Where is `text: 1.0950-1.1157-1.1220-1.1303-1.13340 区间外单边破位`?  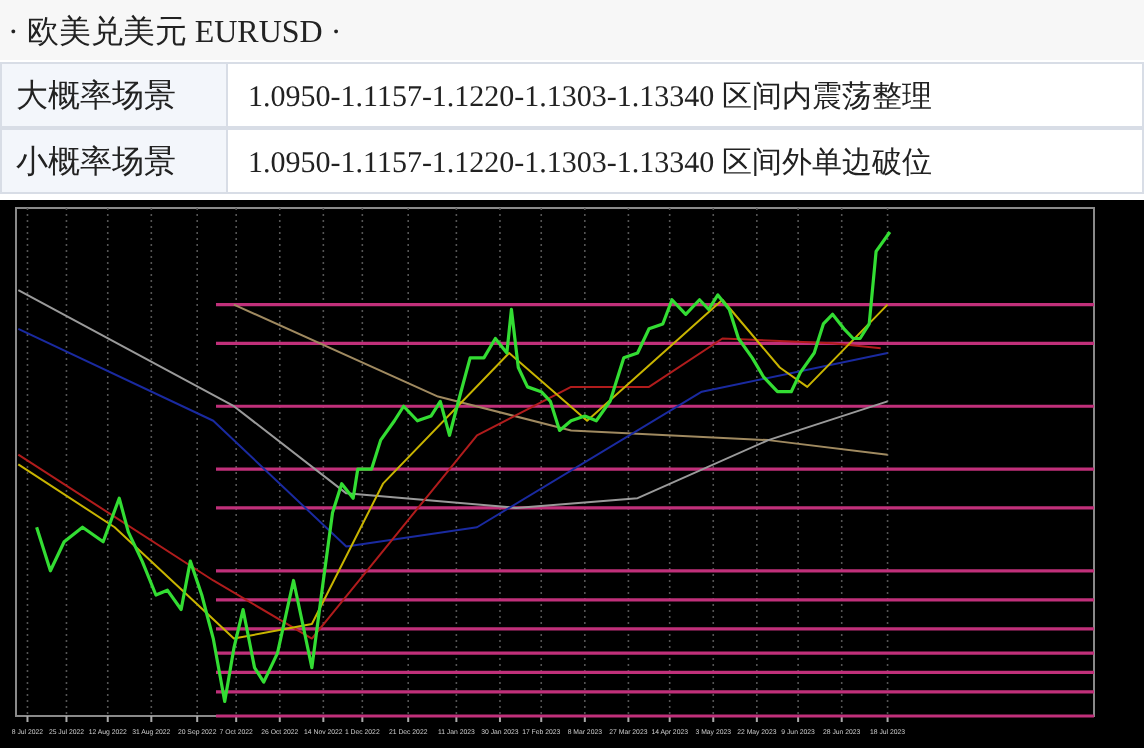
text: 1.0950-1.1157-1.1220-1.1303-1.13340 区间外单边破位 is located at coordinates (590, 163).